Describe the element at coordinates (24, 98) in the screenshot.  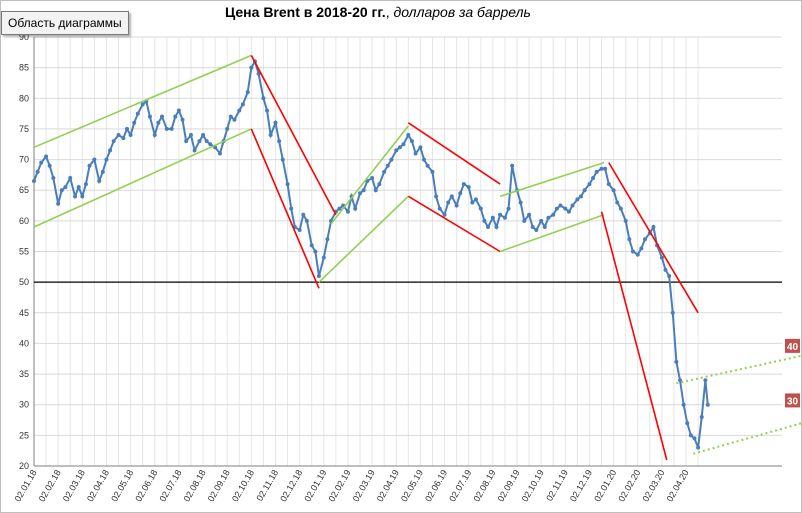
I see `y-tick-label: 80` at that location.